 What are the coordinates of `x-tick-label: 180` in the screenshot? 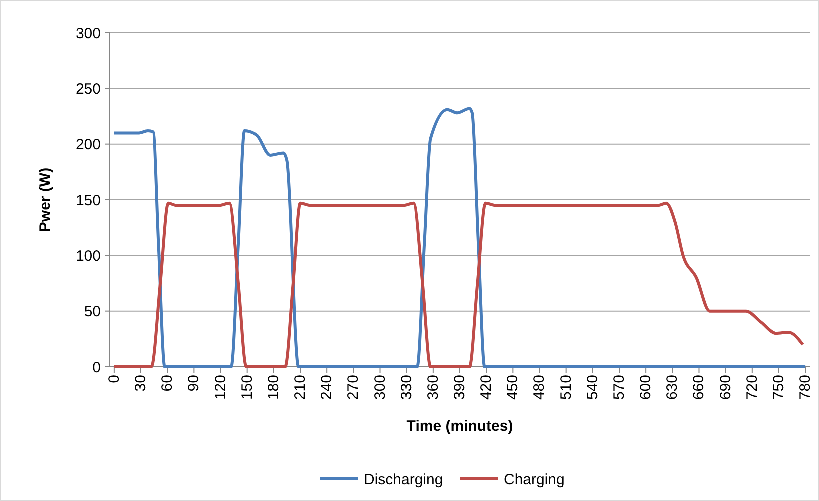 It's located at (273, 387).